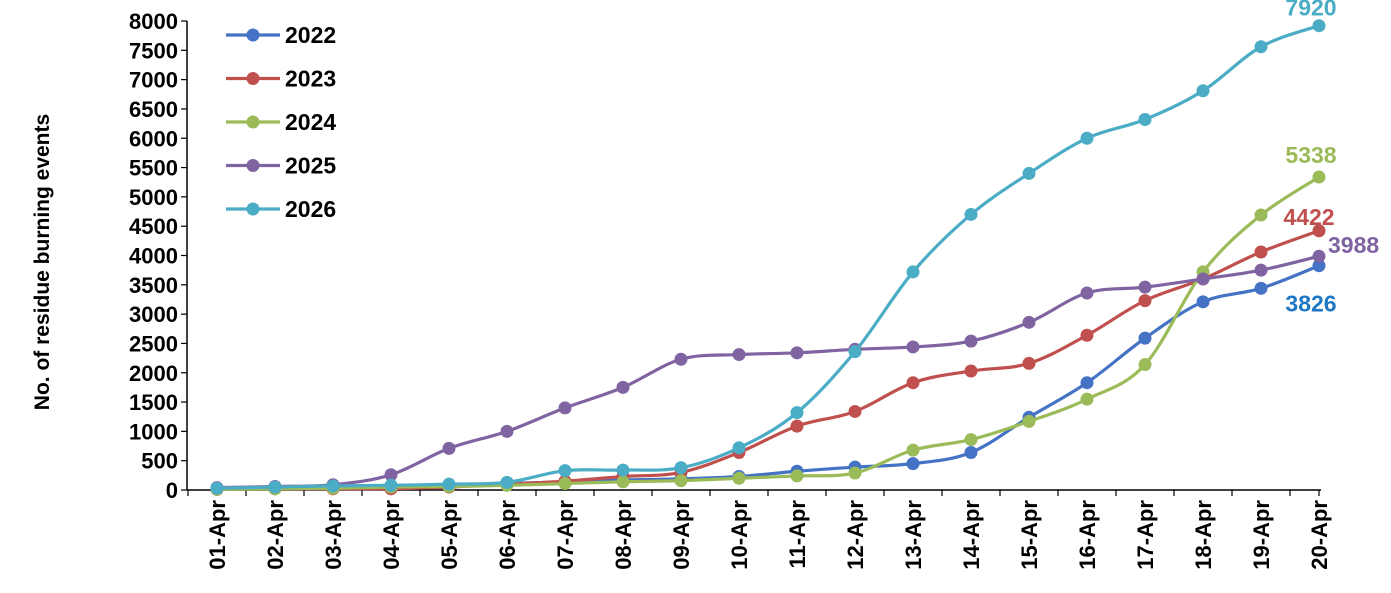  Describe the element at coordinates (310, 122) in the screenshot. I see `legend-label: 2024` at that location.